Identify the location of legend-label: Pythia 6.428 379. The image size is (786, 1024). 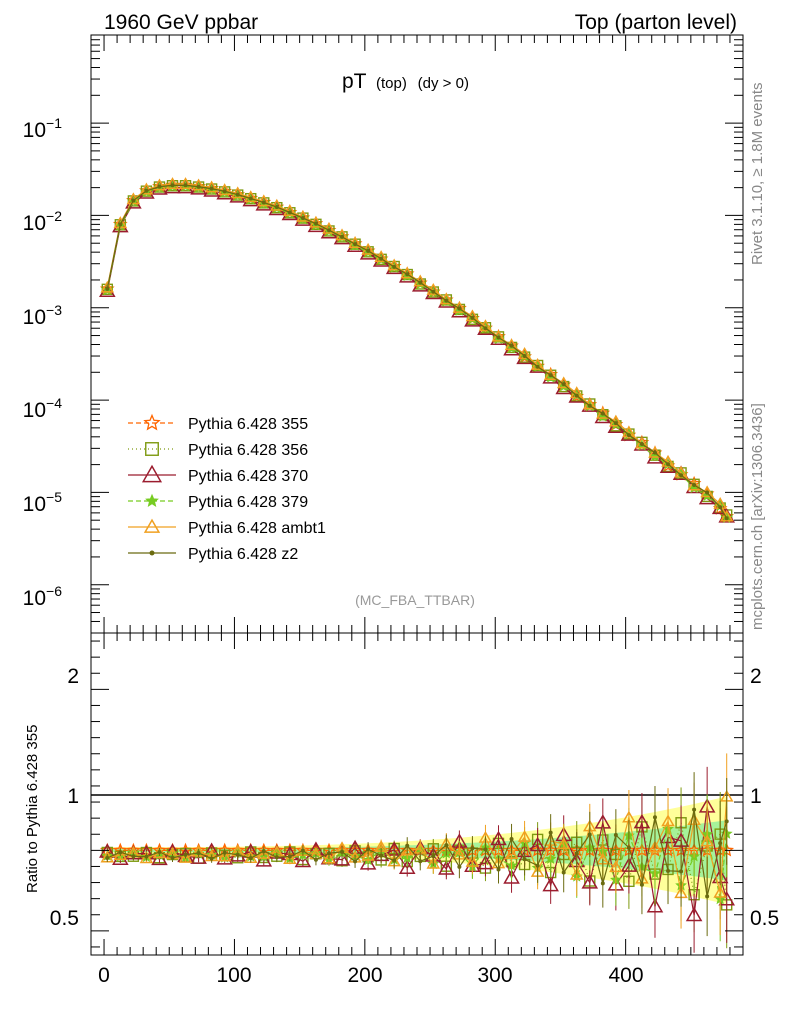
(248, 502).